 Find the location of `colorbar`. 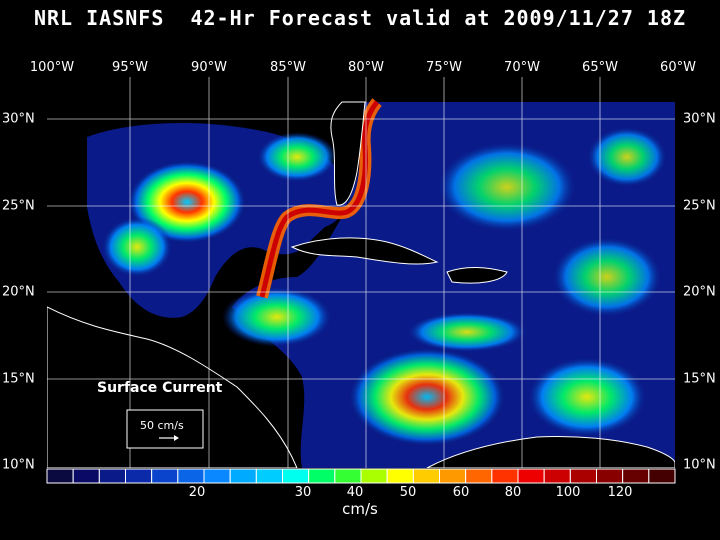

colorbar is located at coordinates (361, 476).